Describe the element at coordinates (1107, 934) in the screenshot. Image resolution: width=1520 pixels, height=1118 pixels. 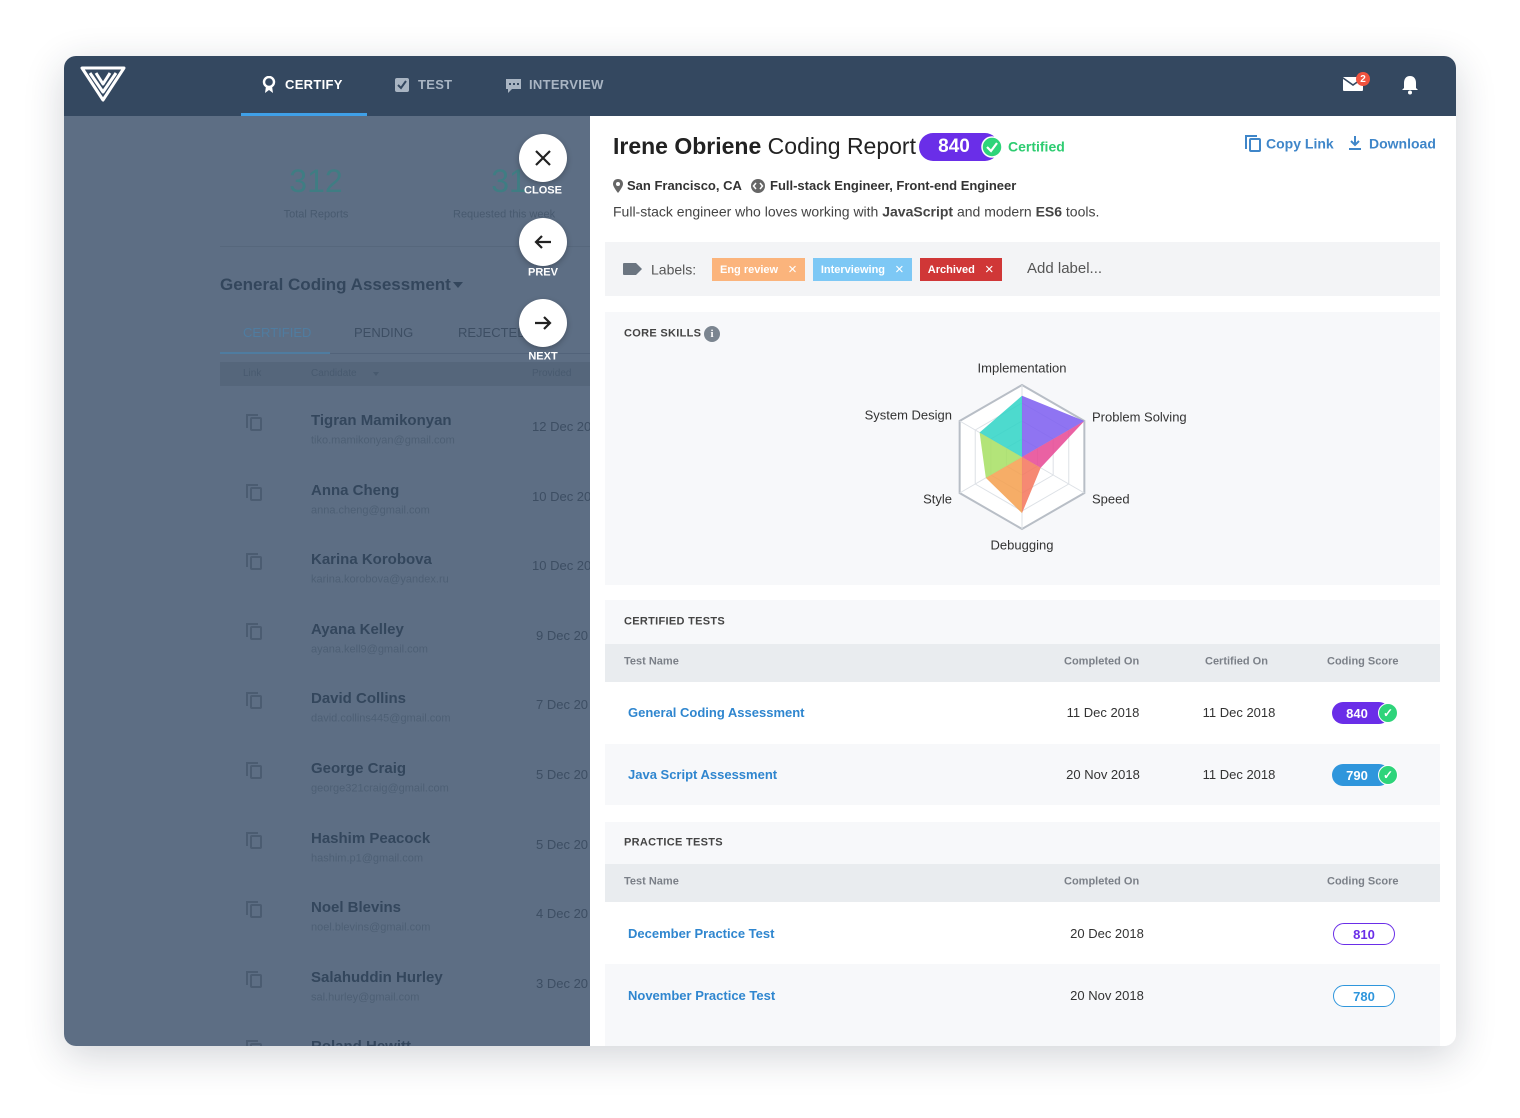
I see `test-date: 20 Dec 2018` at that location.